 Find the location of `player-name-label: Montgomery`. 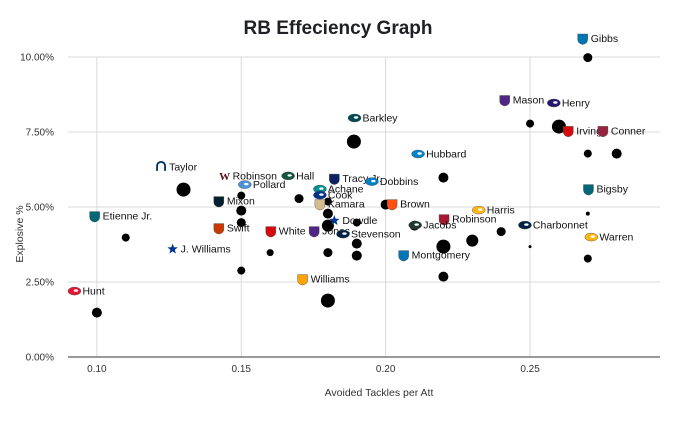

player-name-label: Montgomery is located at coordinates (441, 256).